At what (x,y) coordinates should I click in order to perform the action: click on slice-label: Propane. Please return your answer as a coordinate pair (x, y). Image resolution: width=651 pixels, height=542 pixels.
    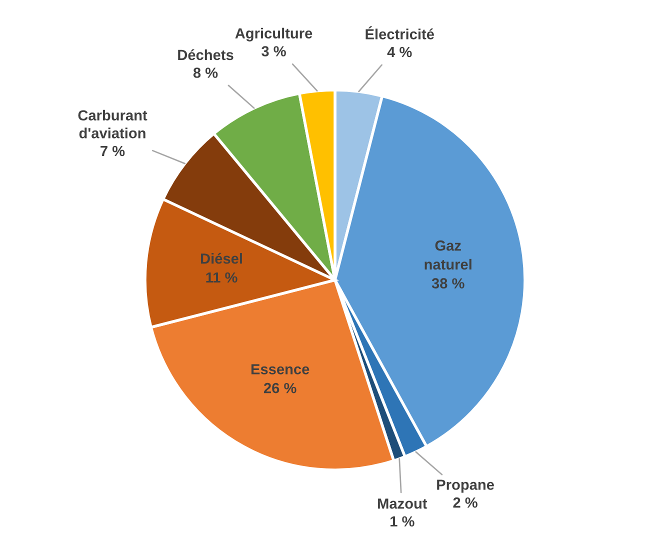
    Looking at the image, I should click on (465, 486).